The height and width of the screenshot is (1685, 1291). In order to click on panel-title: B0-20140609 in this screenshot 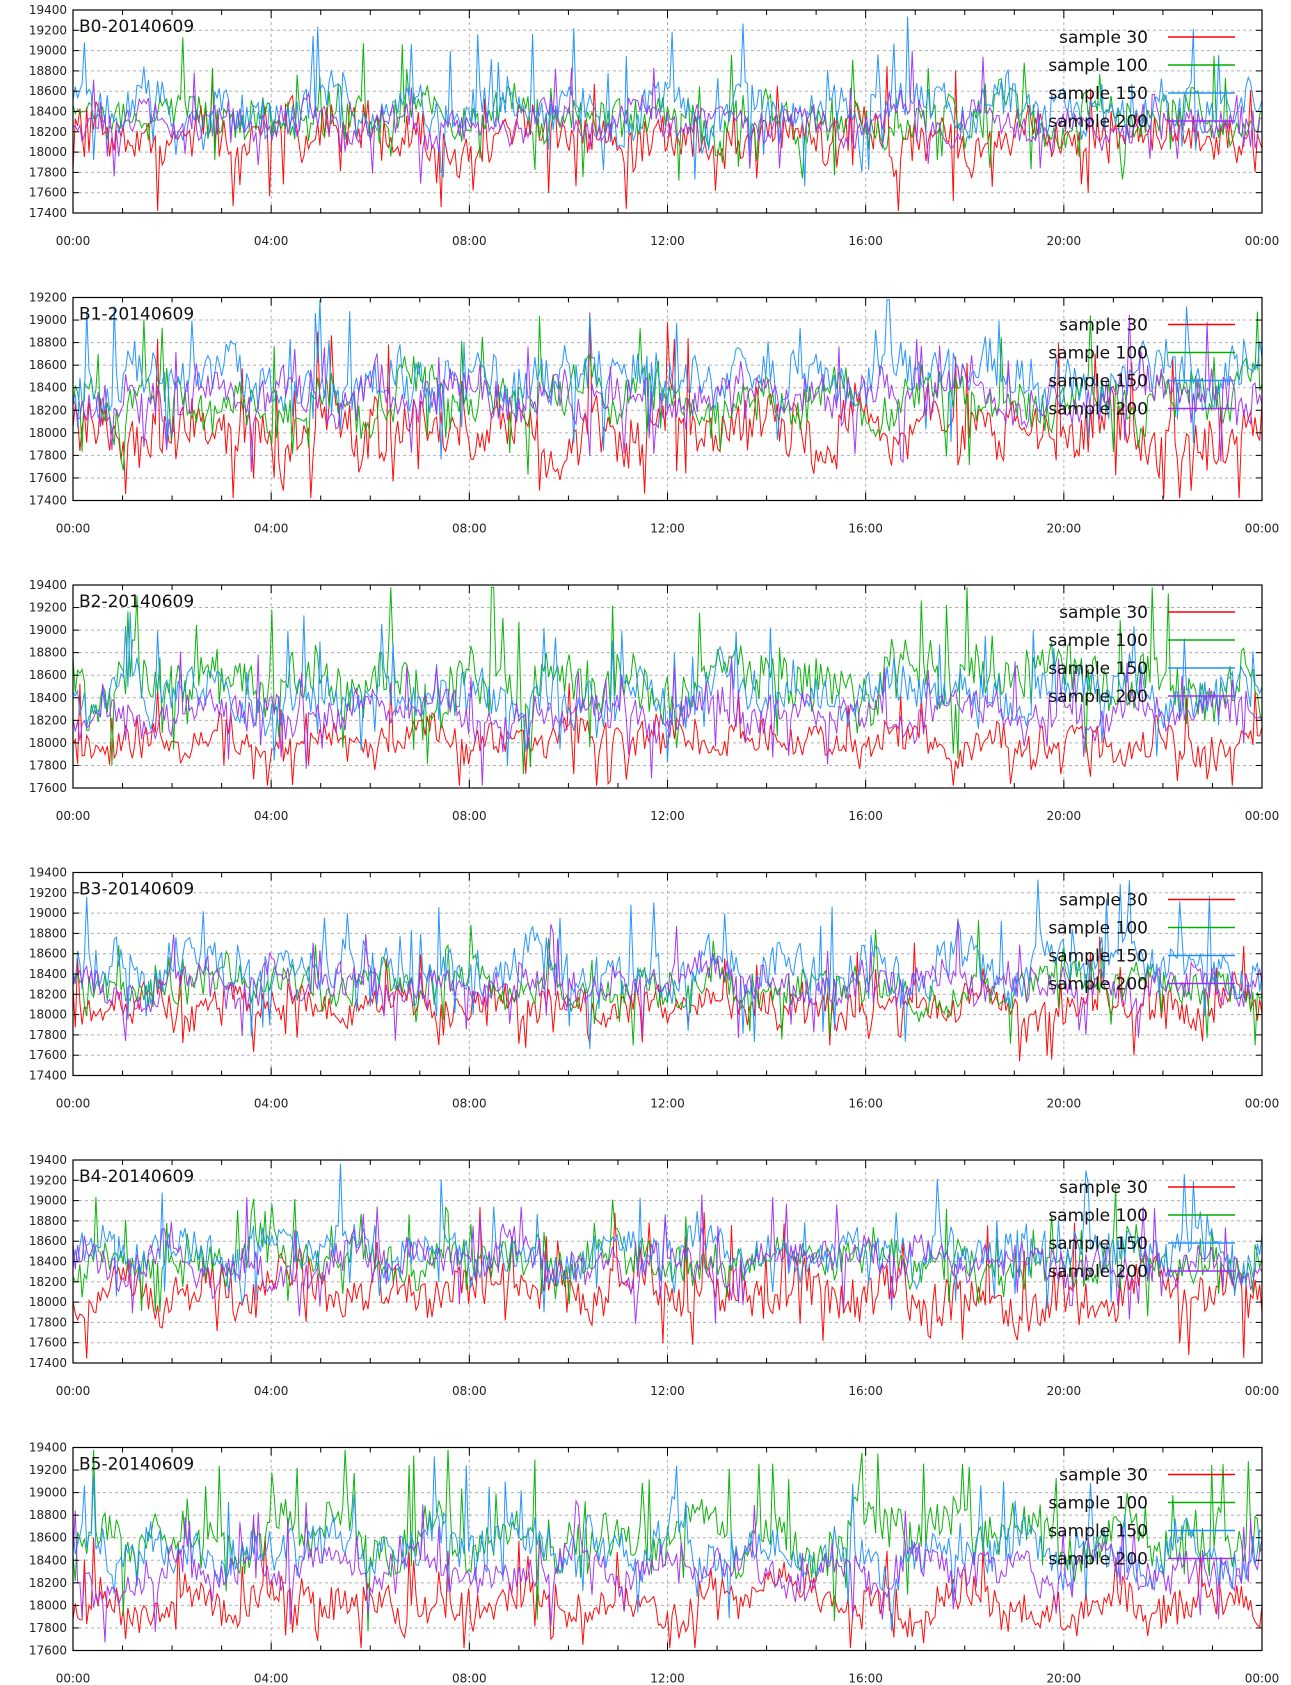, I will do `click(136, 27)`.